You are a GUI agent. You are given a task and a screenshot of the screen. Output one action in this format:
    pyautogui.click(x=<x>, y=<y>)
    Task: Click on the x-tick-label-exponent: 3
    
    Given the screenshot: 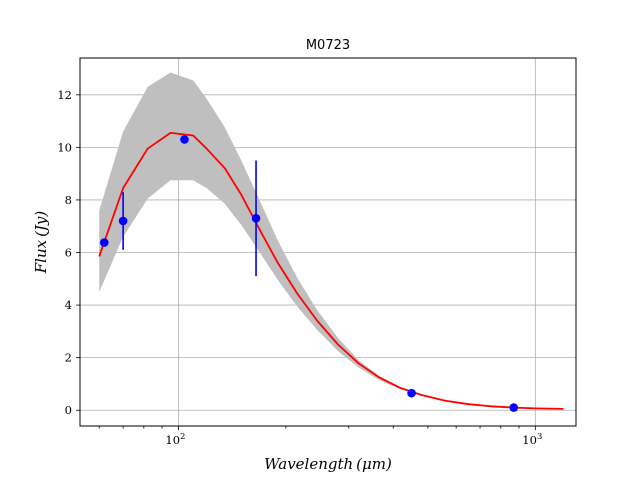 What is the action you would take?
    pyautogui.click(x=539, y=437)
    